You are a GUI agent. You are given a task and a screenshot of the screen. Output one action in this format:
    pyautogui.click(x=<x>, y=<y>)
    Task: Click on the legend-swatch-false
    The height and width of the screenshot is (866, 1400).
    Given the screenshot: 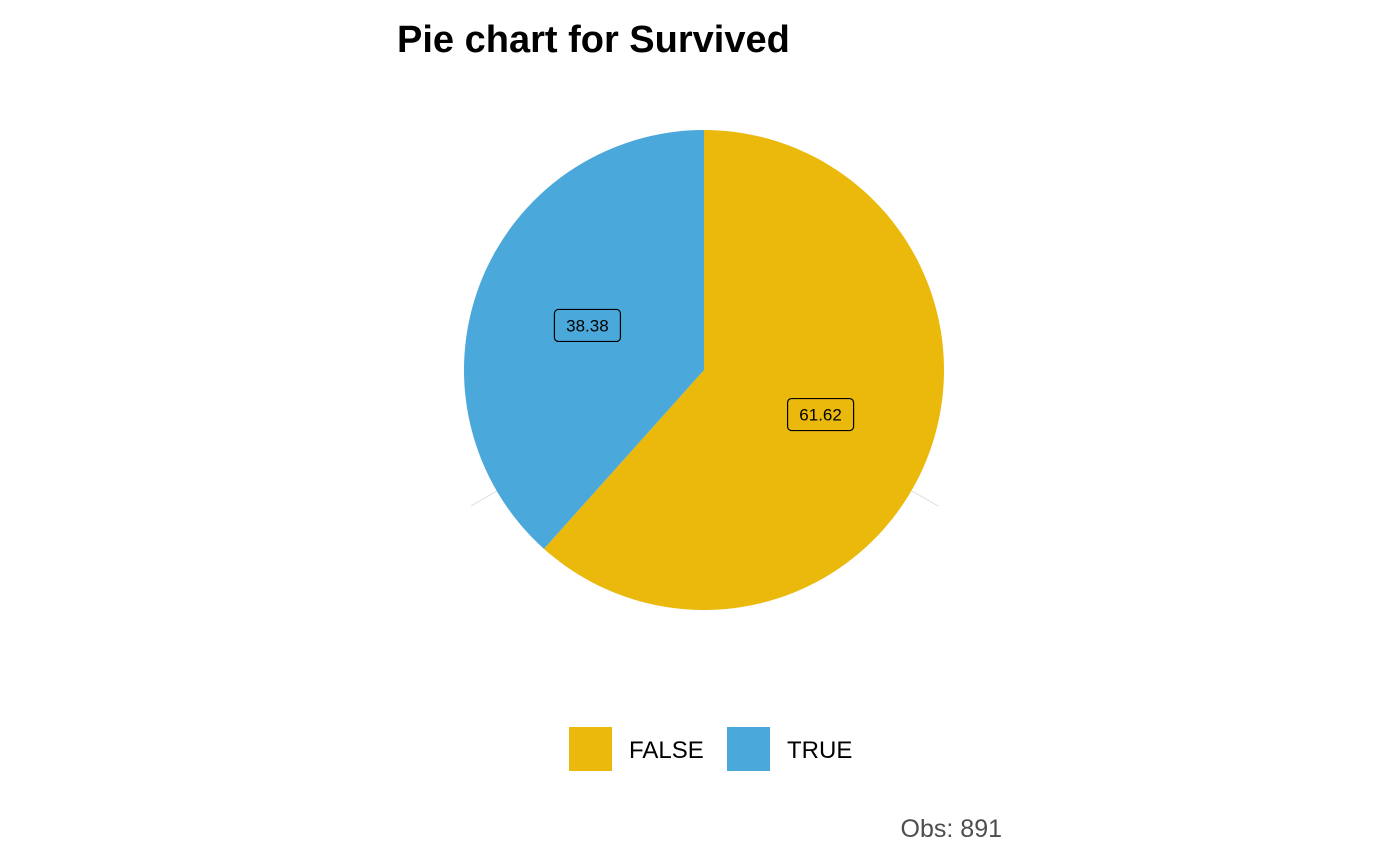 What is the action you would take?
    pyautogui.click(x=590, y=749)
    